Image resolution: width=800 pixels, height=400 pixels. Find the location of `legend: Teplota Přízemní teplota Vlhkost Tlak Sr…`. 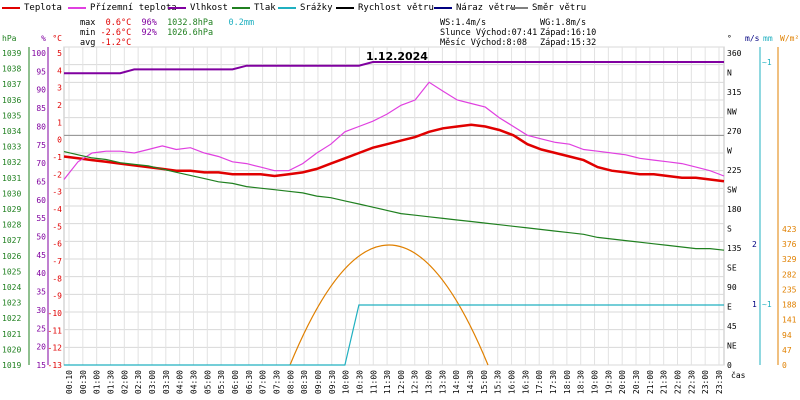

legend: Teplota Přízemní teplota Vlhkost Tlak Sr… is located at coordinates (400, 9).